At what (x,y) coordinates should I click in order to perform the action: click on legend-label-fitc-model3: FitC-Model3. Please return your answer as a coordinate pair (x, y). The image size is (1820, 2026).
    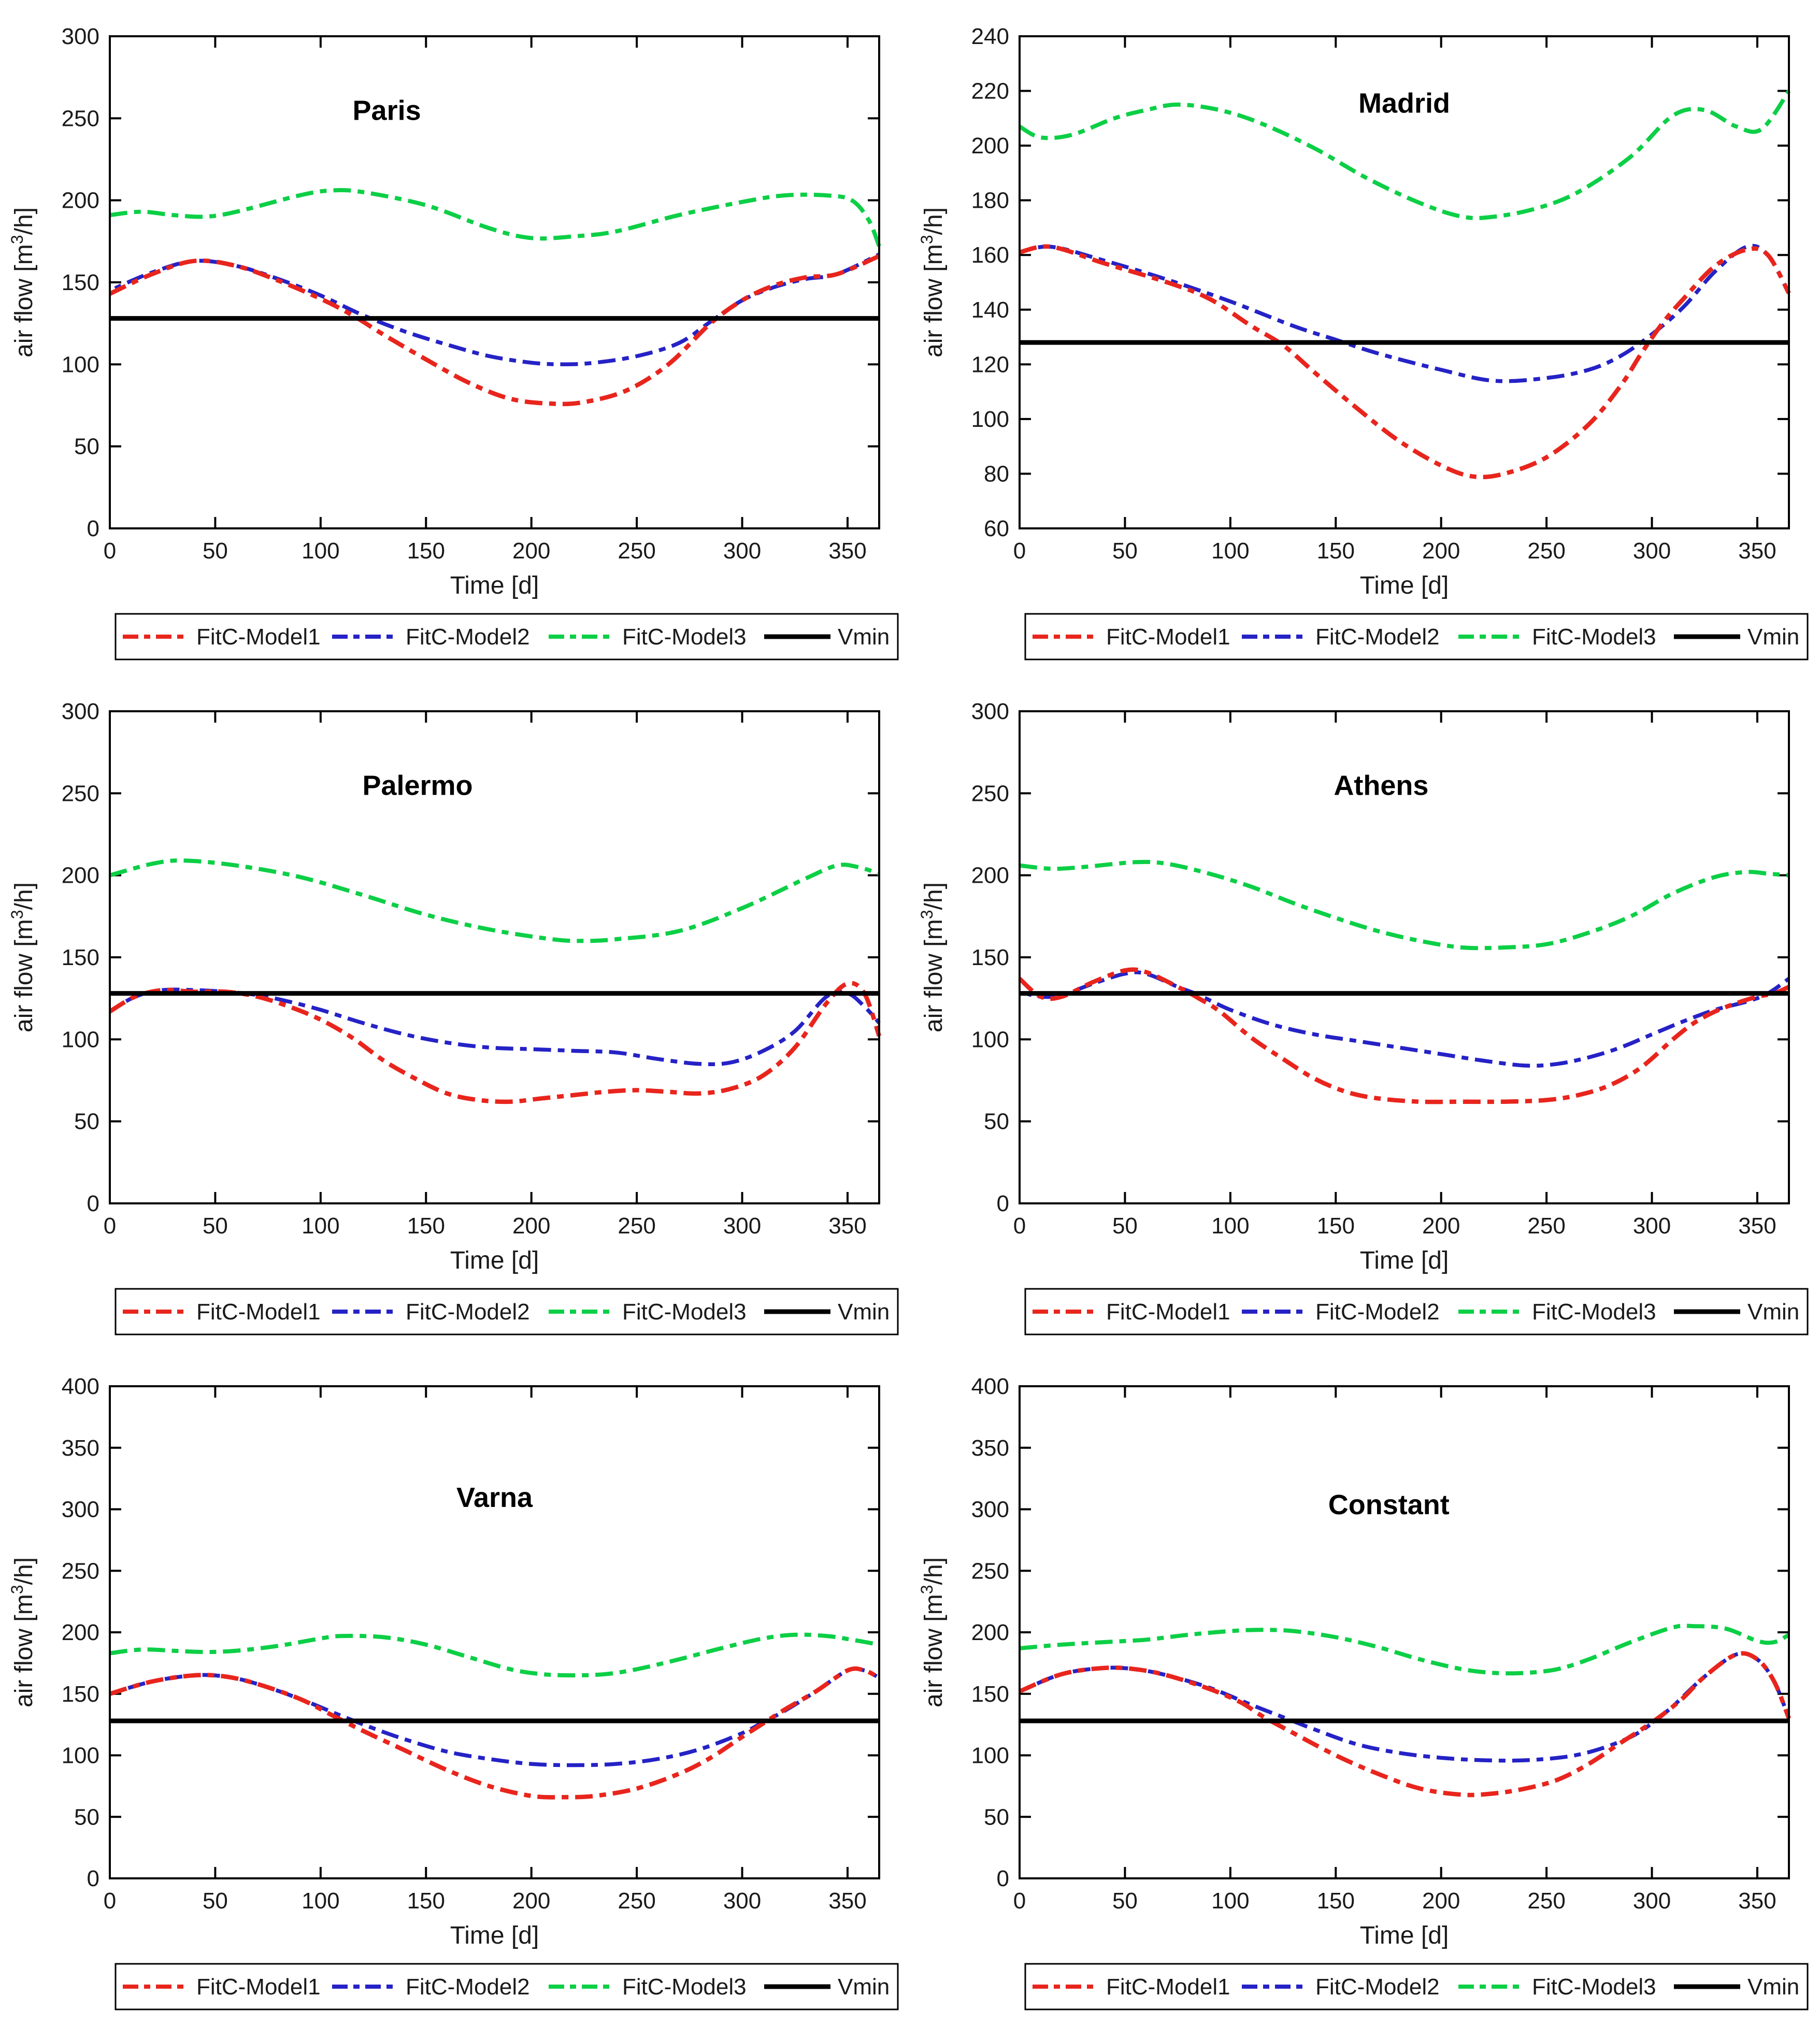
    Looking at the image, I should click on (684, 1312).